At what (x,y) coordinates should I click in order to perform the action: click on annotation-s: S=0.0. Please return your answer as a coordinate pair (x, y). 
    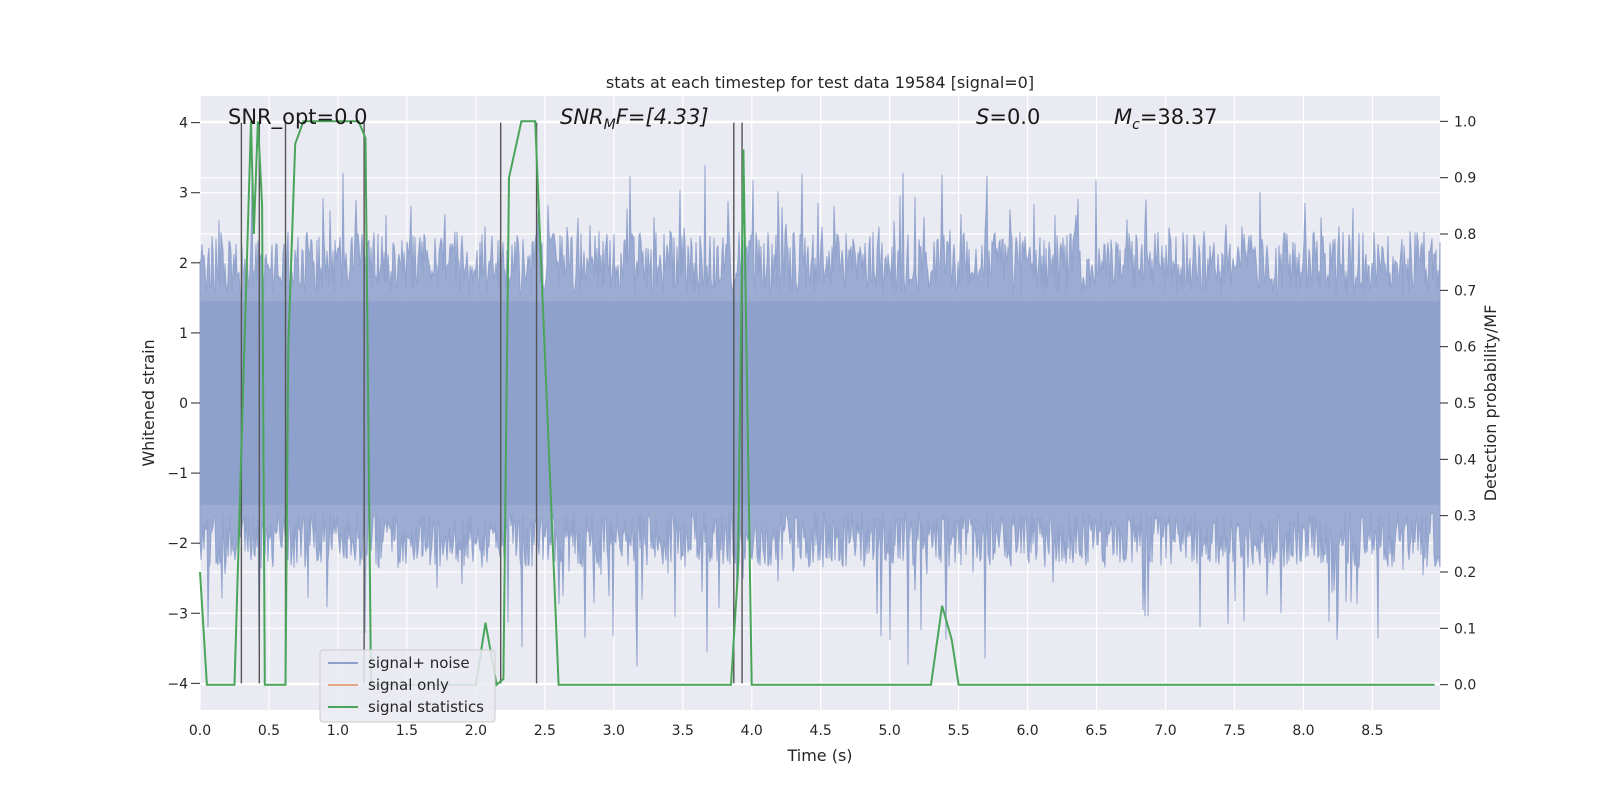
    Looking at the image, I should click on (1008, 117).